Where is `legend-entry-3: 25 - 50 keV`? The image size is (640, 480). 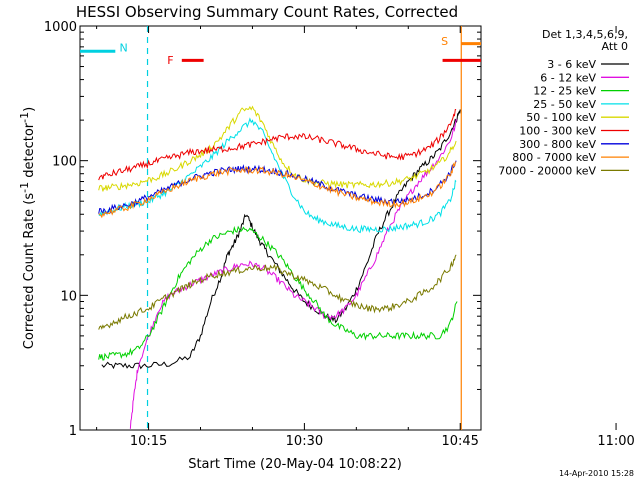
legend-entry-3: 25 - 50 keV is located at coordinates (564, 104).